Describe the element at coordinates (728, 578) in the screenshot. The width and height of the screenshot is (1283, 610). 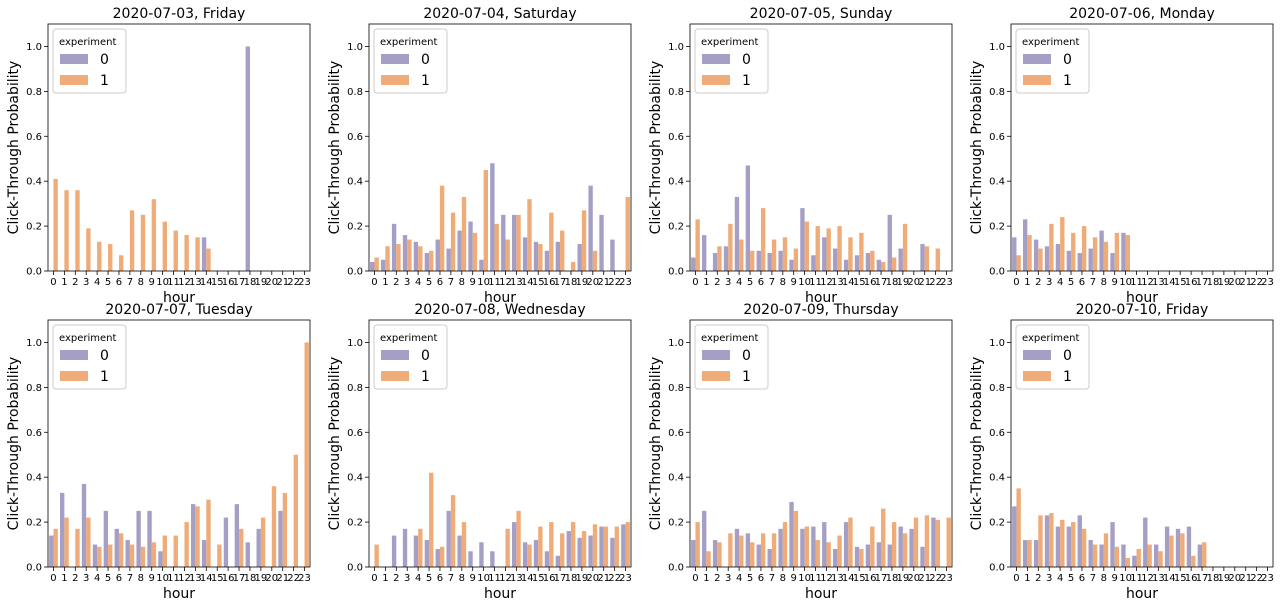
I see `x-tick-label: 3` at that location.